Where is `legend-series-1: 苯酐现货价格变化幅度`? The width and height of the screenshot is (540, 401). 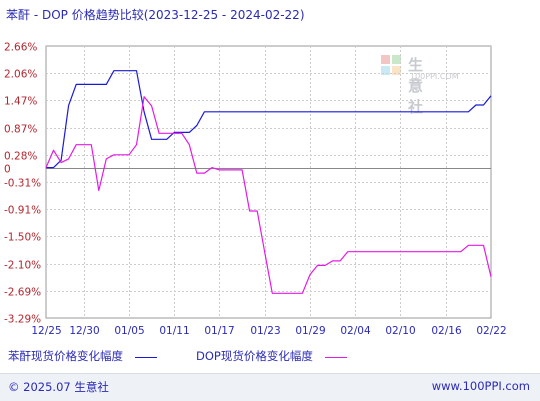
legend-series-1: 苯酐现货价格变化幅度 is located at coordinates (82, 356).